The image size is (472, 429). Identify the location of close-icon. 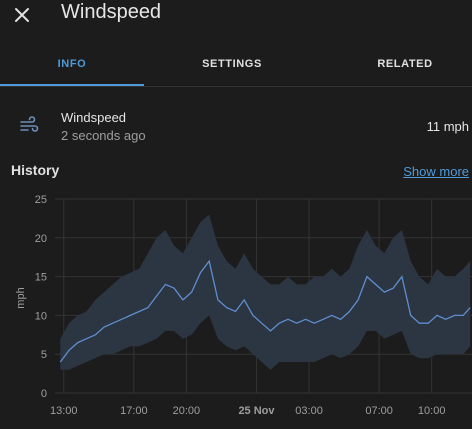
(22, 15).